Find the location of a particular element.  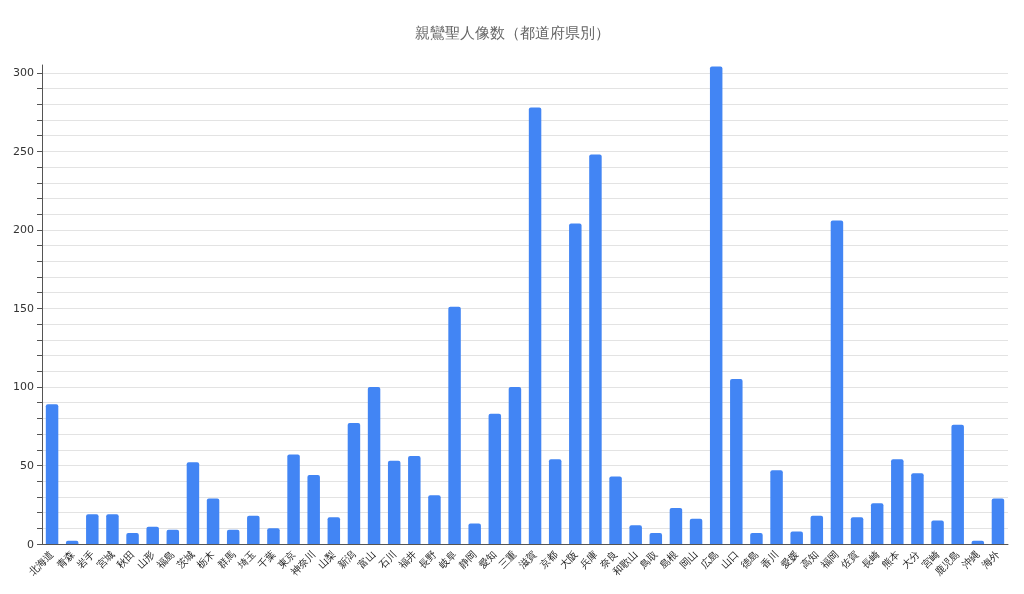

x-tick-label: 福井 is located at coordinates (407, 559).